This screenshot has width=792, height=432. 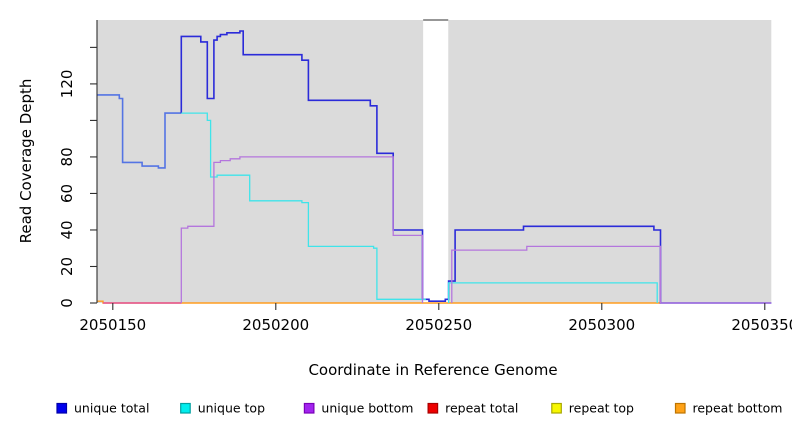 What do you see at coordinates (552, 292) in the screenshot?
I see `series-unique-top-after-gap-path` at bounding box center [552, 292].